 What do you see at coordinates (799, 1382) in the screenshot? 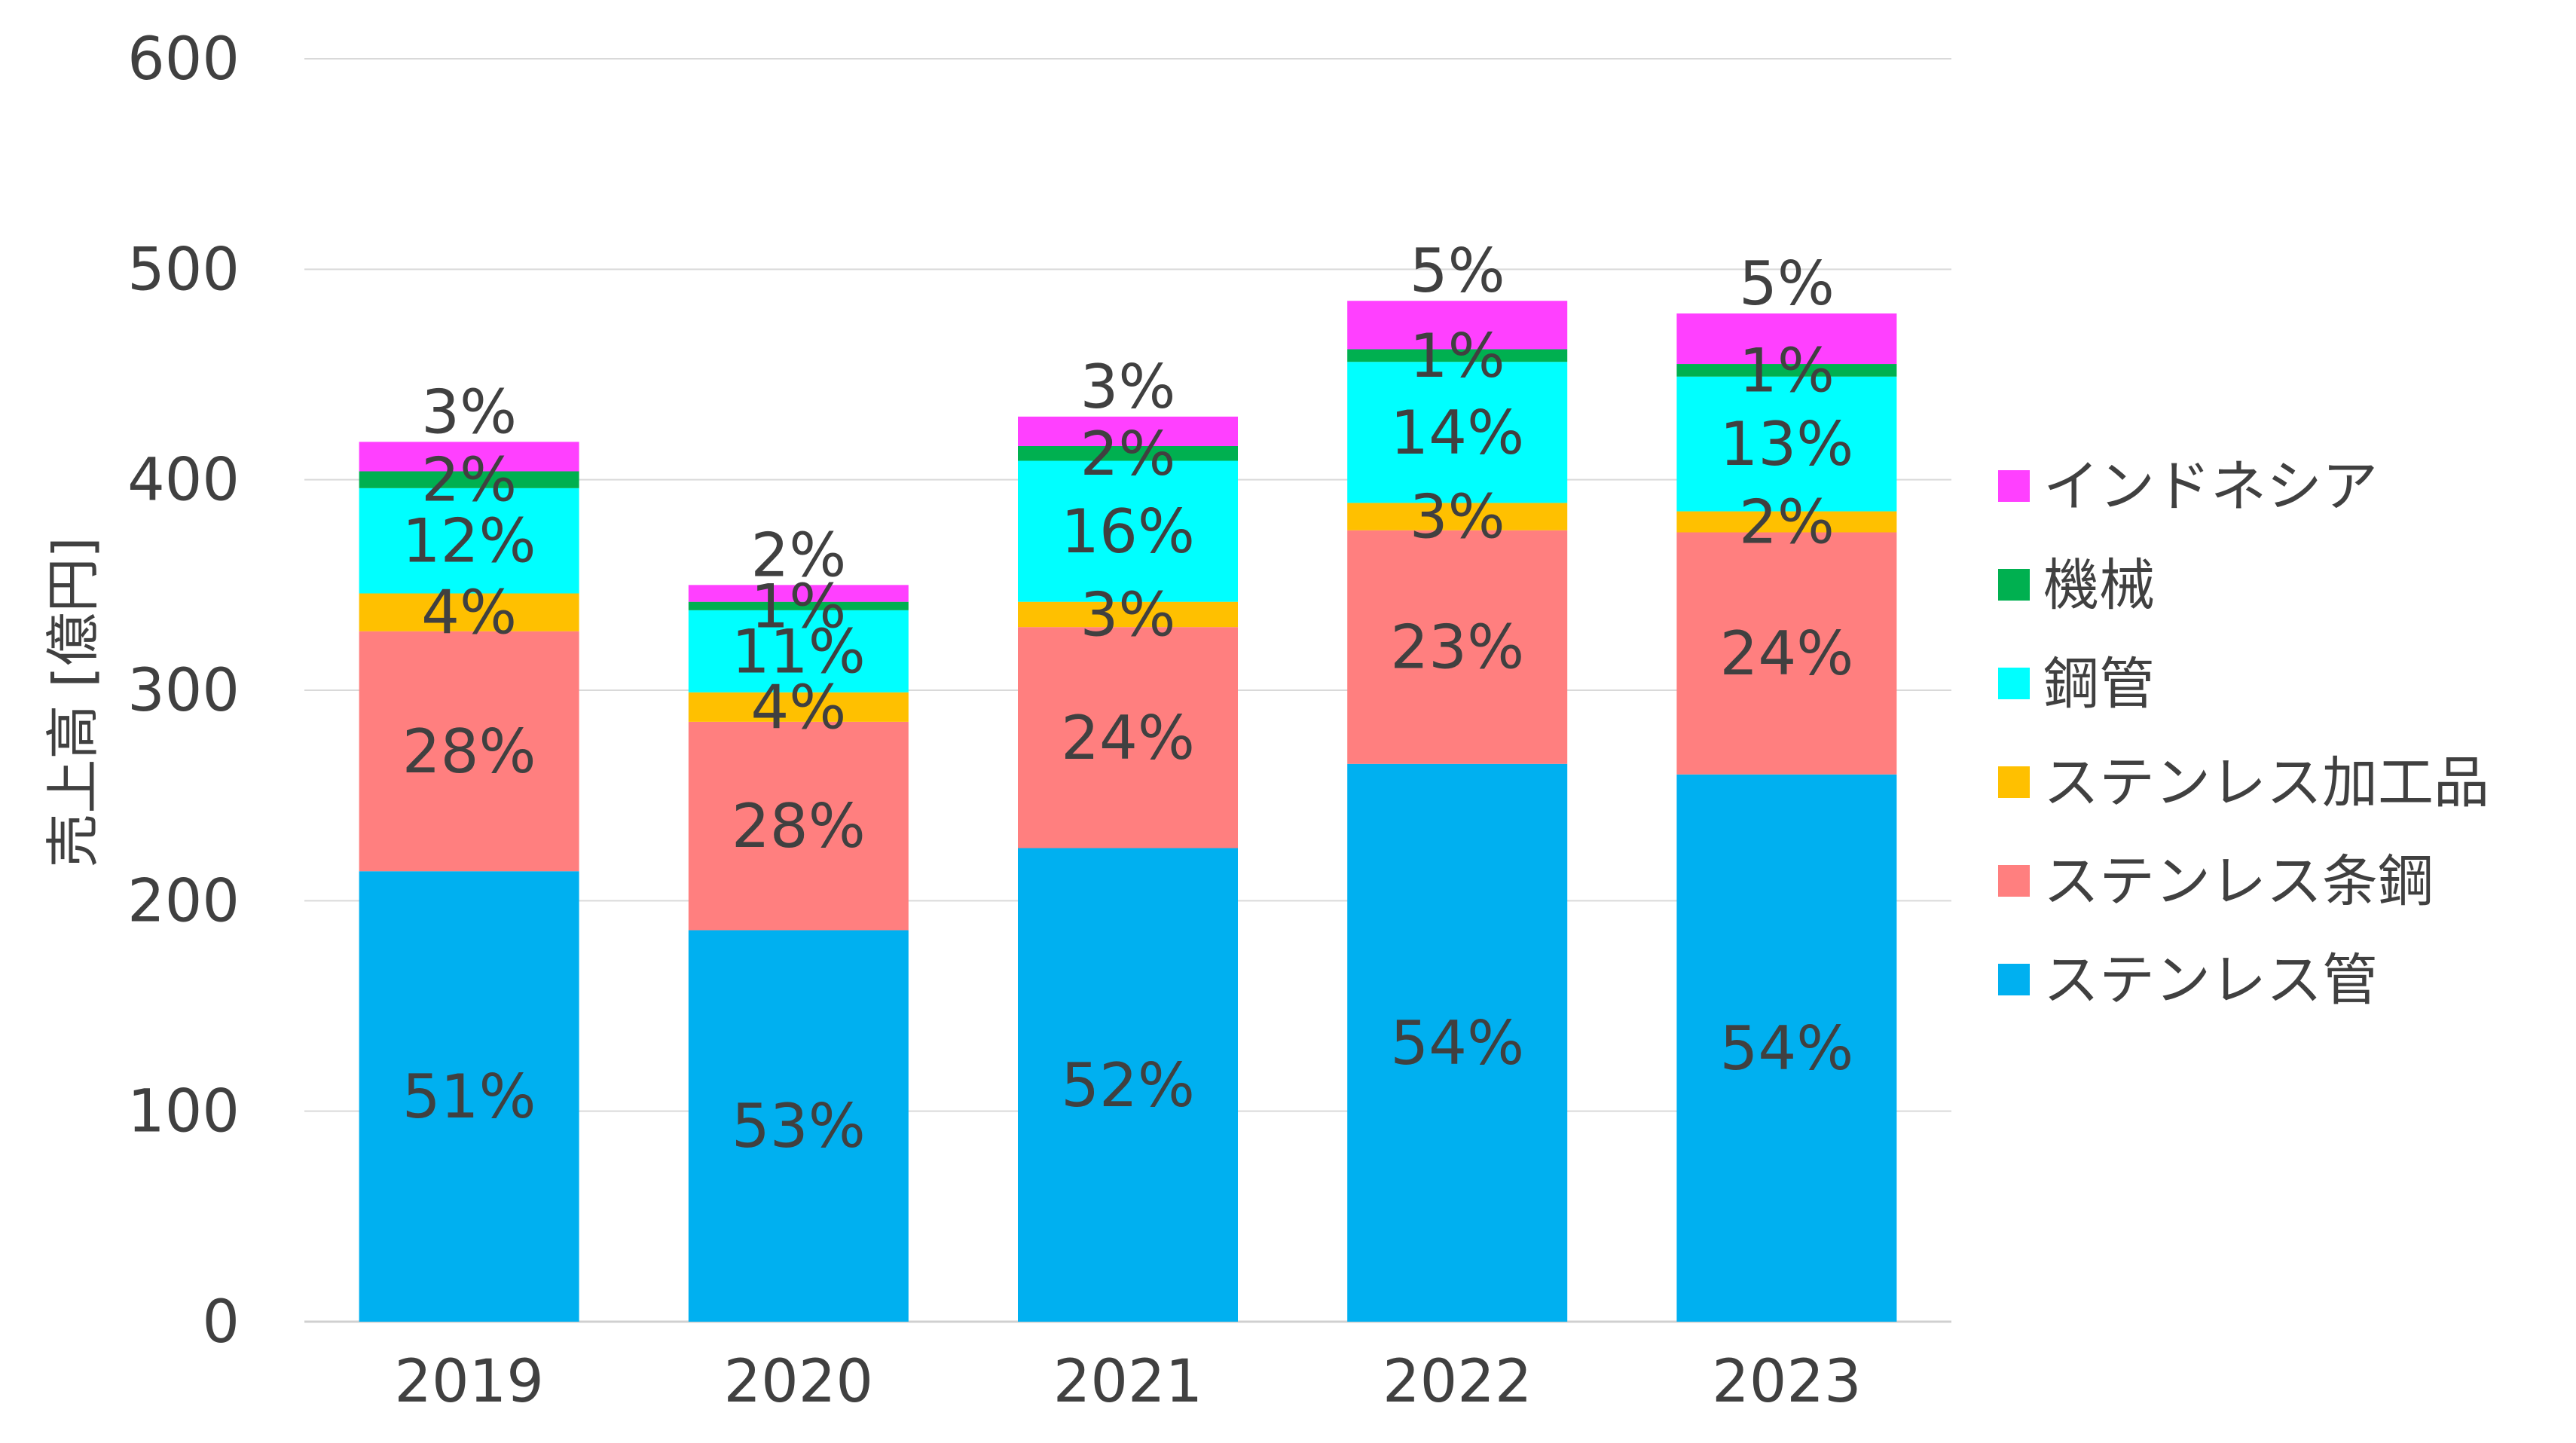
I see `x-tick-label: 2020` at bounding box center [799, 1382].